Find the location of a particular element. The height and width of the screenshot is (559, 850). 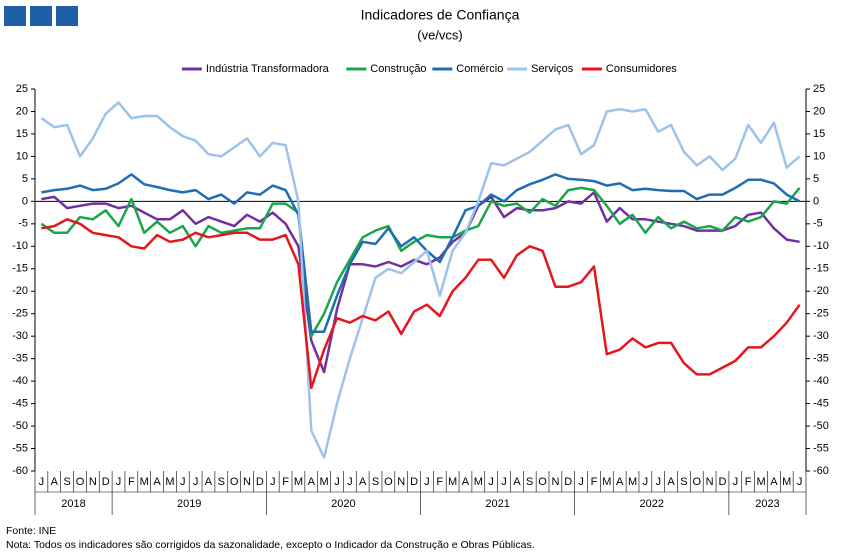

y2-tick-label: 25 is located at coordinates (819, 89).